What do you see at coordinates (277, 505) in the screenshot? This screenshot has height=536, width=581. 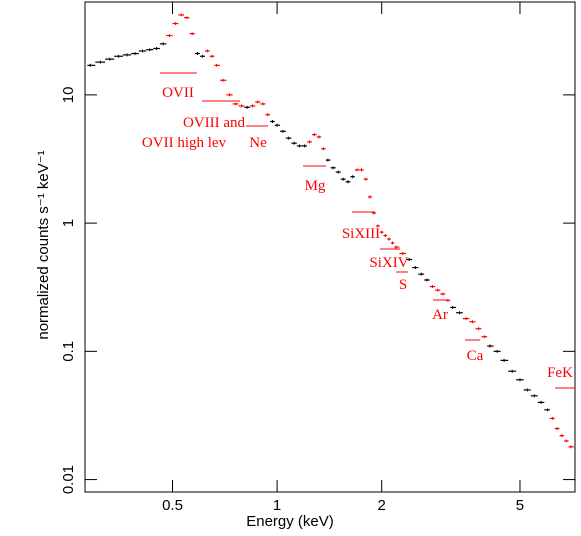 I see `x-tick-label: 1` at bounding box center [277, 505].